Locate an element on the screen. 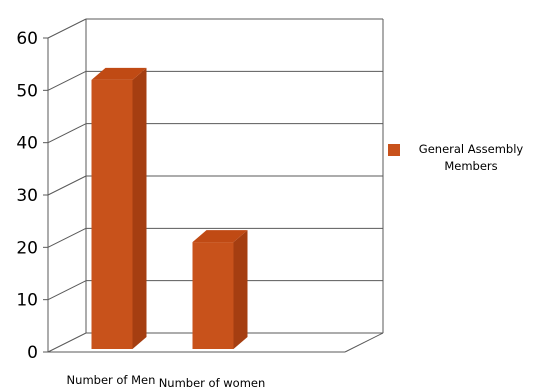 The image size is (538, 392). y-tick-label: 50 is located at coordinates (27, 91).